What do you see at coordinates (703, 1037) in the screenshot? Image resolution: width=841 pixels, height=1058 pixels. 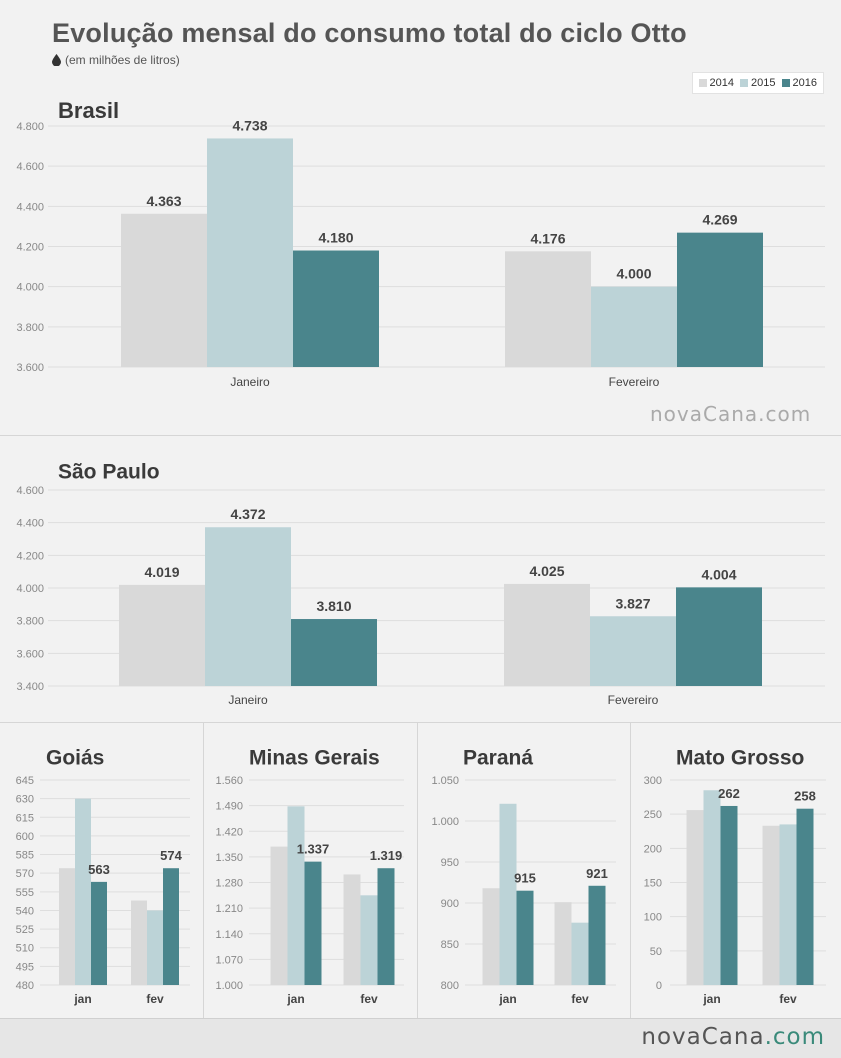 I see `footer-logo-name: novaCana` at bounding box center [703, 1037].